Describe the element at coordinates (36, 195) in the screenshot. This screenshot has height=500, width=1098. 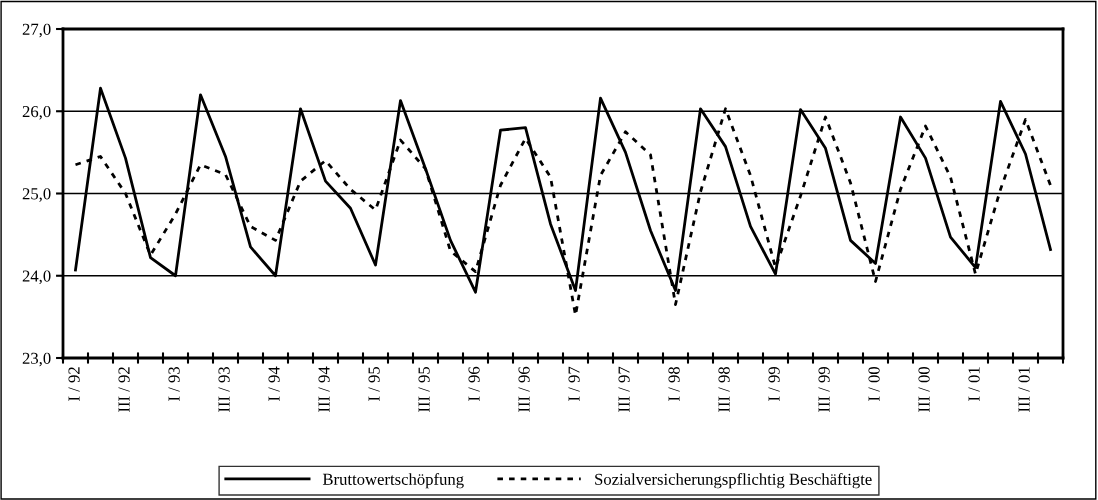
I see `y-tick-label: 25,0` at that location.